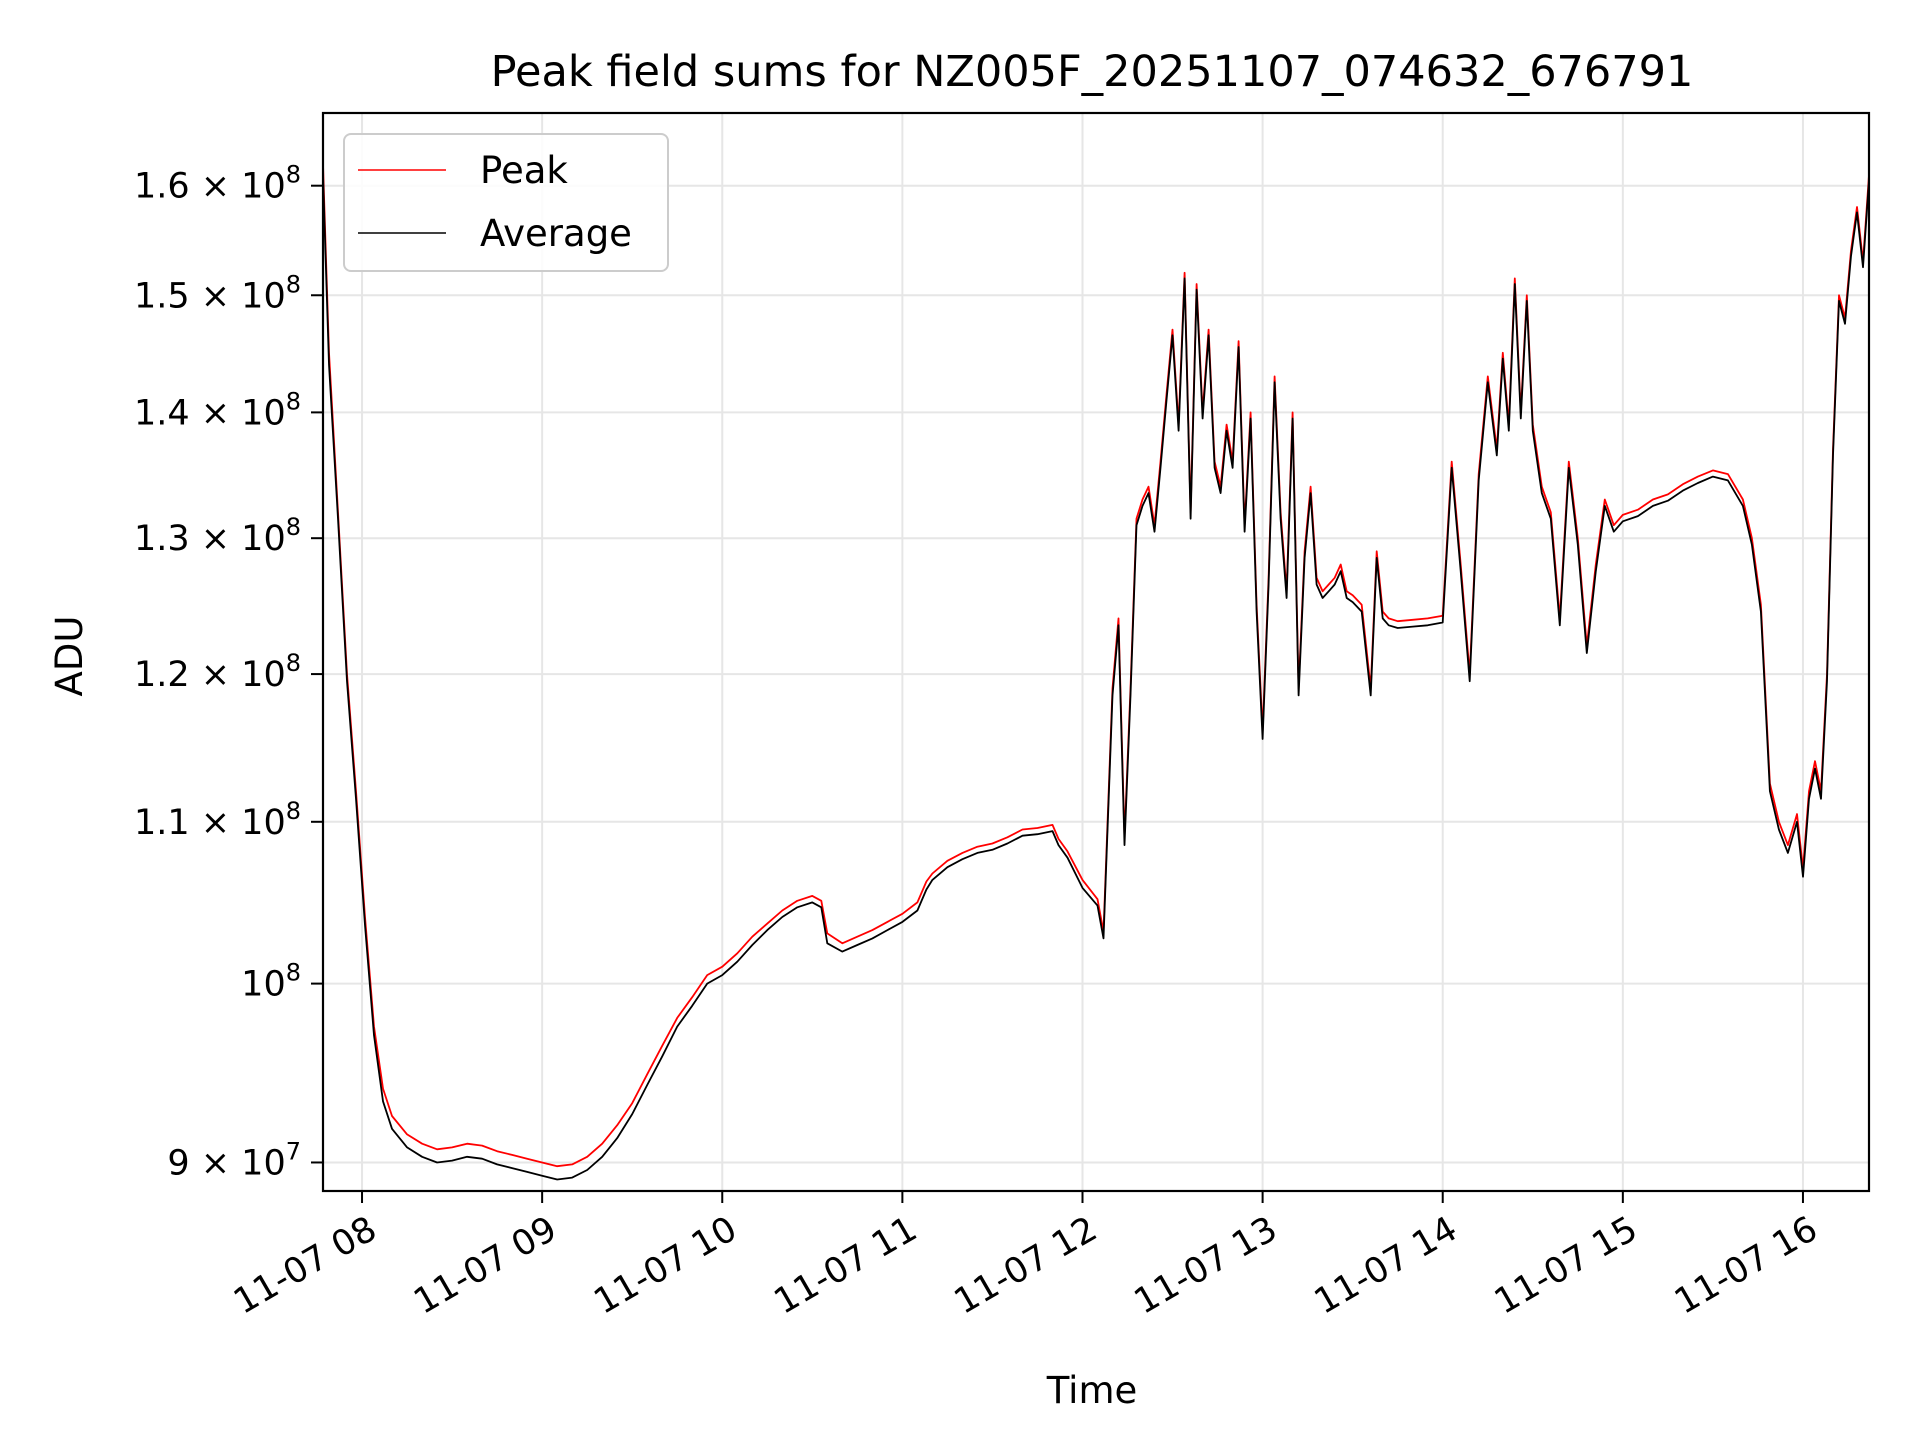 The image size is (1920, 1445). I want to click on x-axis-label: Time, so click(1092, 1390).